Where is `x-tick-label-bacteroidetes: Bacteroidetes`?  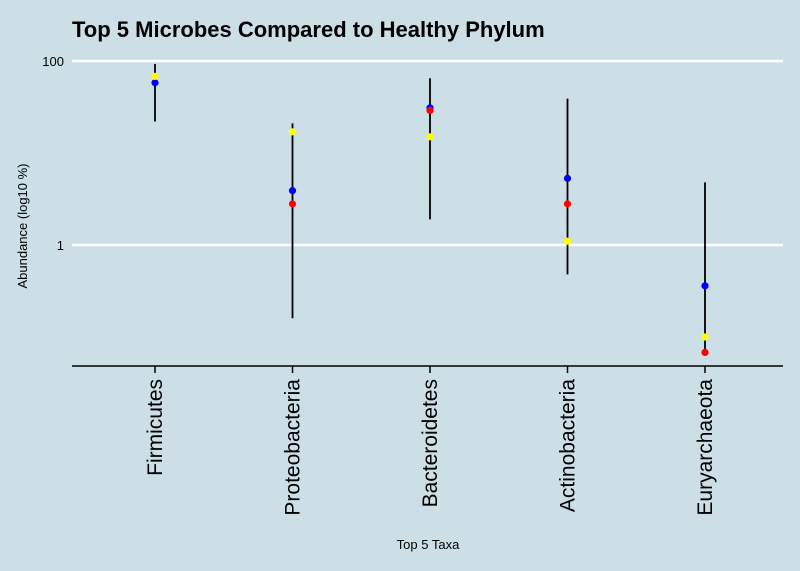
x-tick-label-bacteroidetes: Bacteroidetes is located at coordinates (430, 443).